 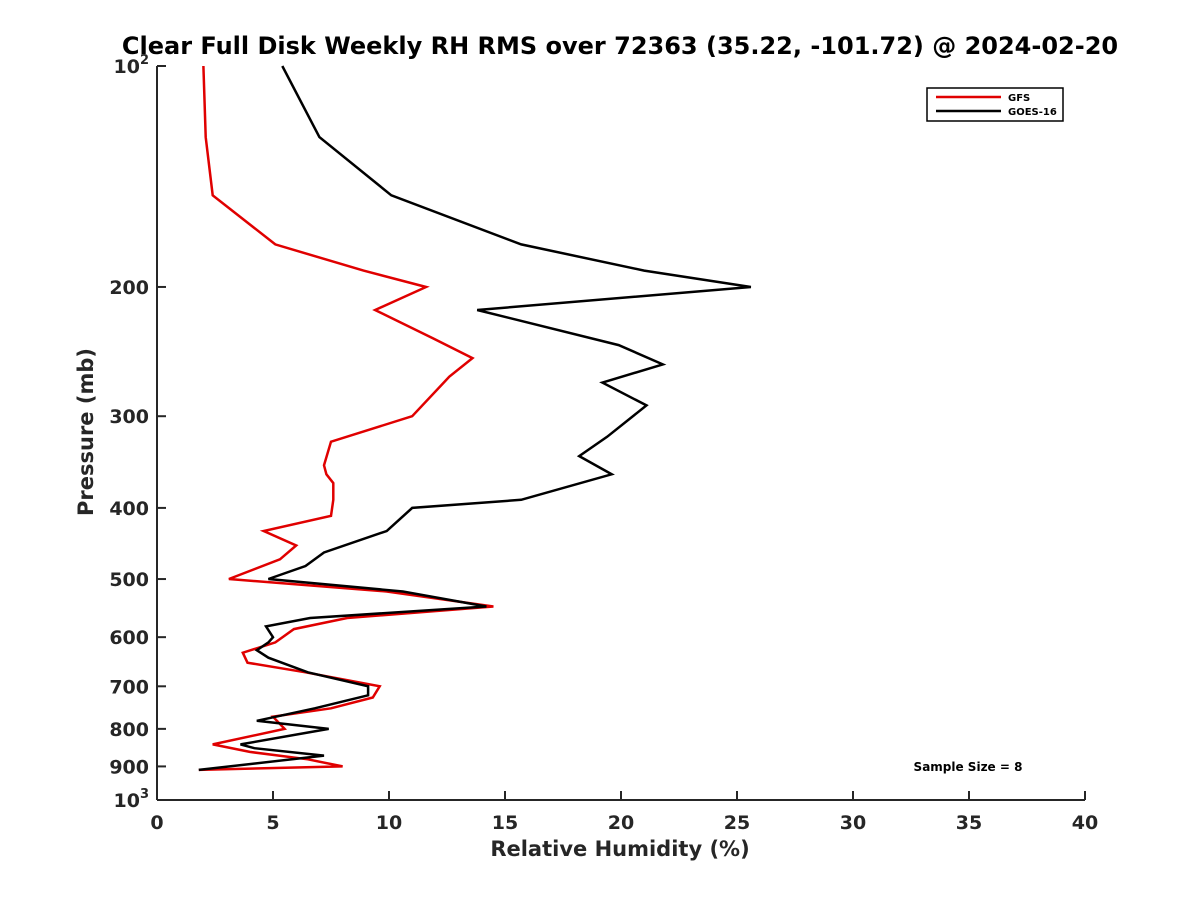 I want to click on legend: GFS GOES-16, so click(x=995, y=104).